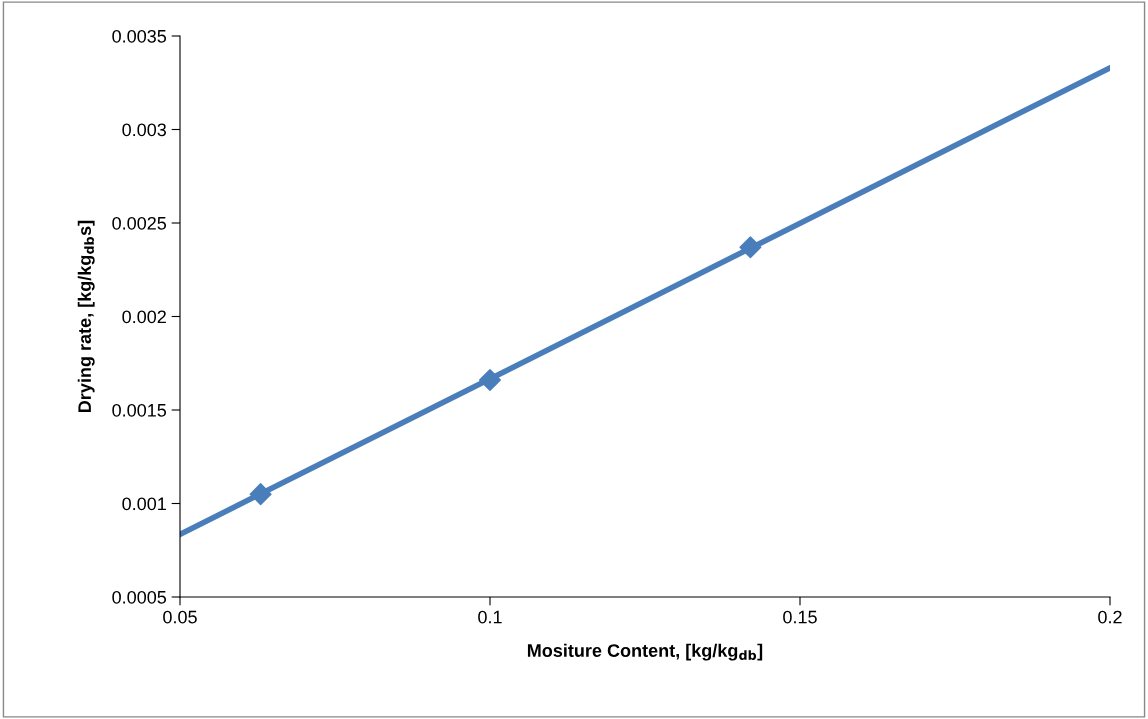 This screenshot has width=1148, height=719. What do you see at coordinates (645, 652) in the screenshot?
I see `x-axis-title: Mositure Content, [kg/kg$_{db}$]` at bounding box center [645, 652].